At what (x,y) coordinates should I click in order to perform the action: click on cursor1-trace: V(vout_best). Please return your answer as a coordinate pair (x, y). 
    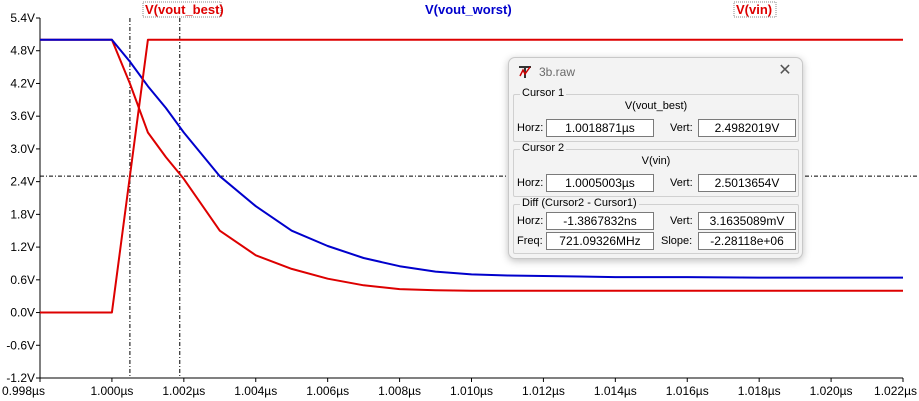
    Looking at the image, I should click on (656, 106).